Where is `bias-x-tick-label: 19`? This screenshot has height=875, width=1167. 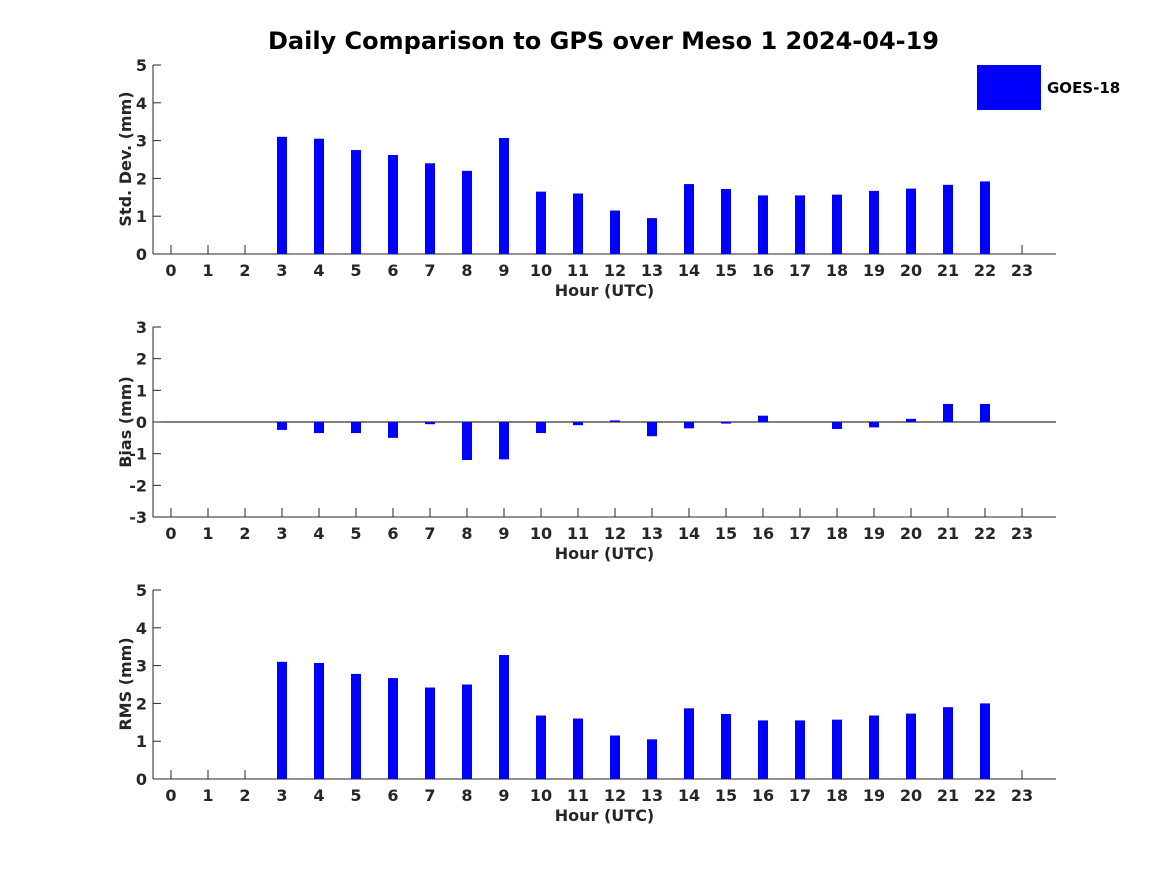 bias-x-tick-label: 19 is located at coordinates (874, 533).